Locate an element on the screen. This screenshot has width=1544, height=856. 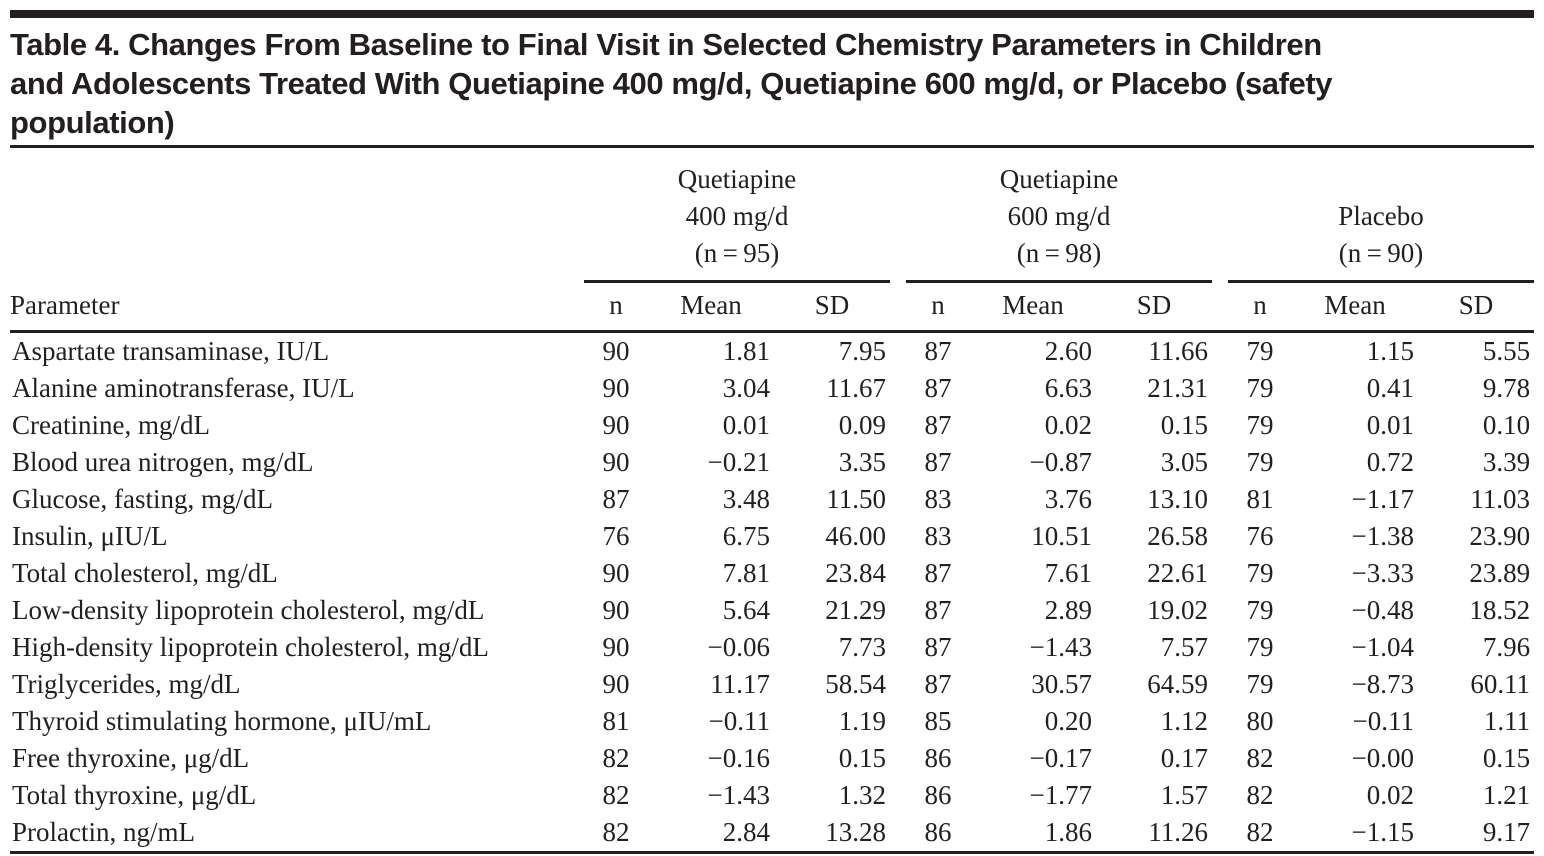
mean-cell: −1.43 is located at coordinates (738, 795).